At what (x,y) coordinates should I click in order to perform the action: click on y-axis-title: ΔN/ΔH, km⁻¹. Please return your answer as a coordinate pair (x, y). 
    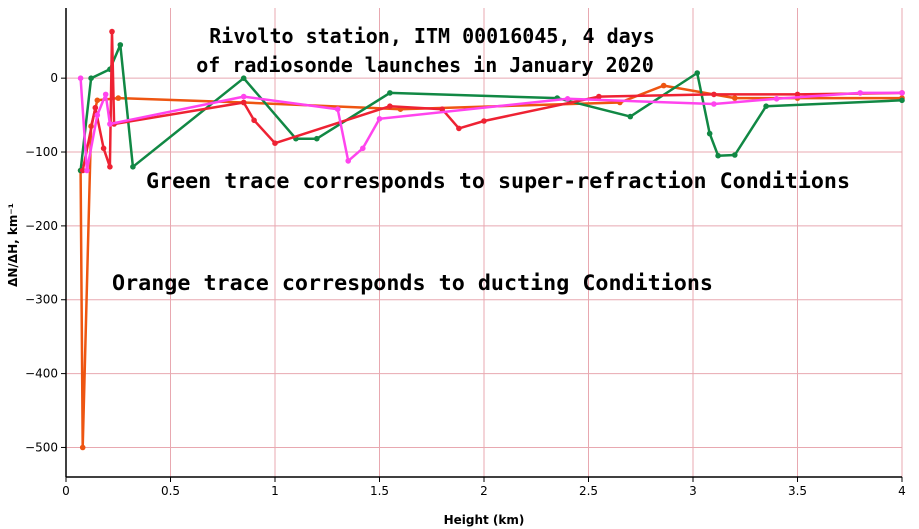
    Looking at the image, I should click on (13, 245).